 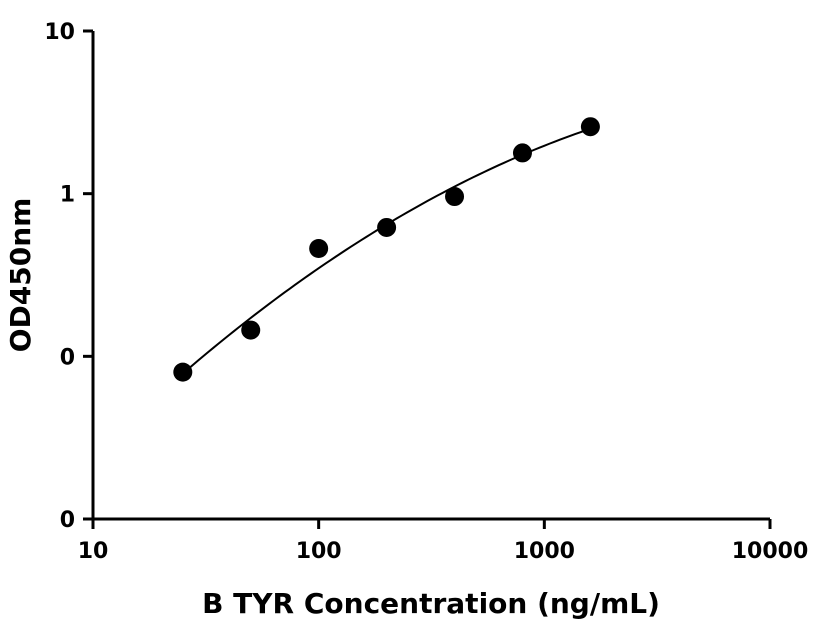 I want to click on y-tick-label: 1, so click(x=67, y=195).